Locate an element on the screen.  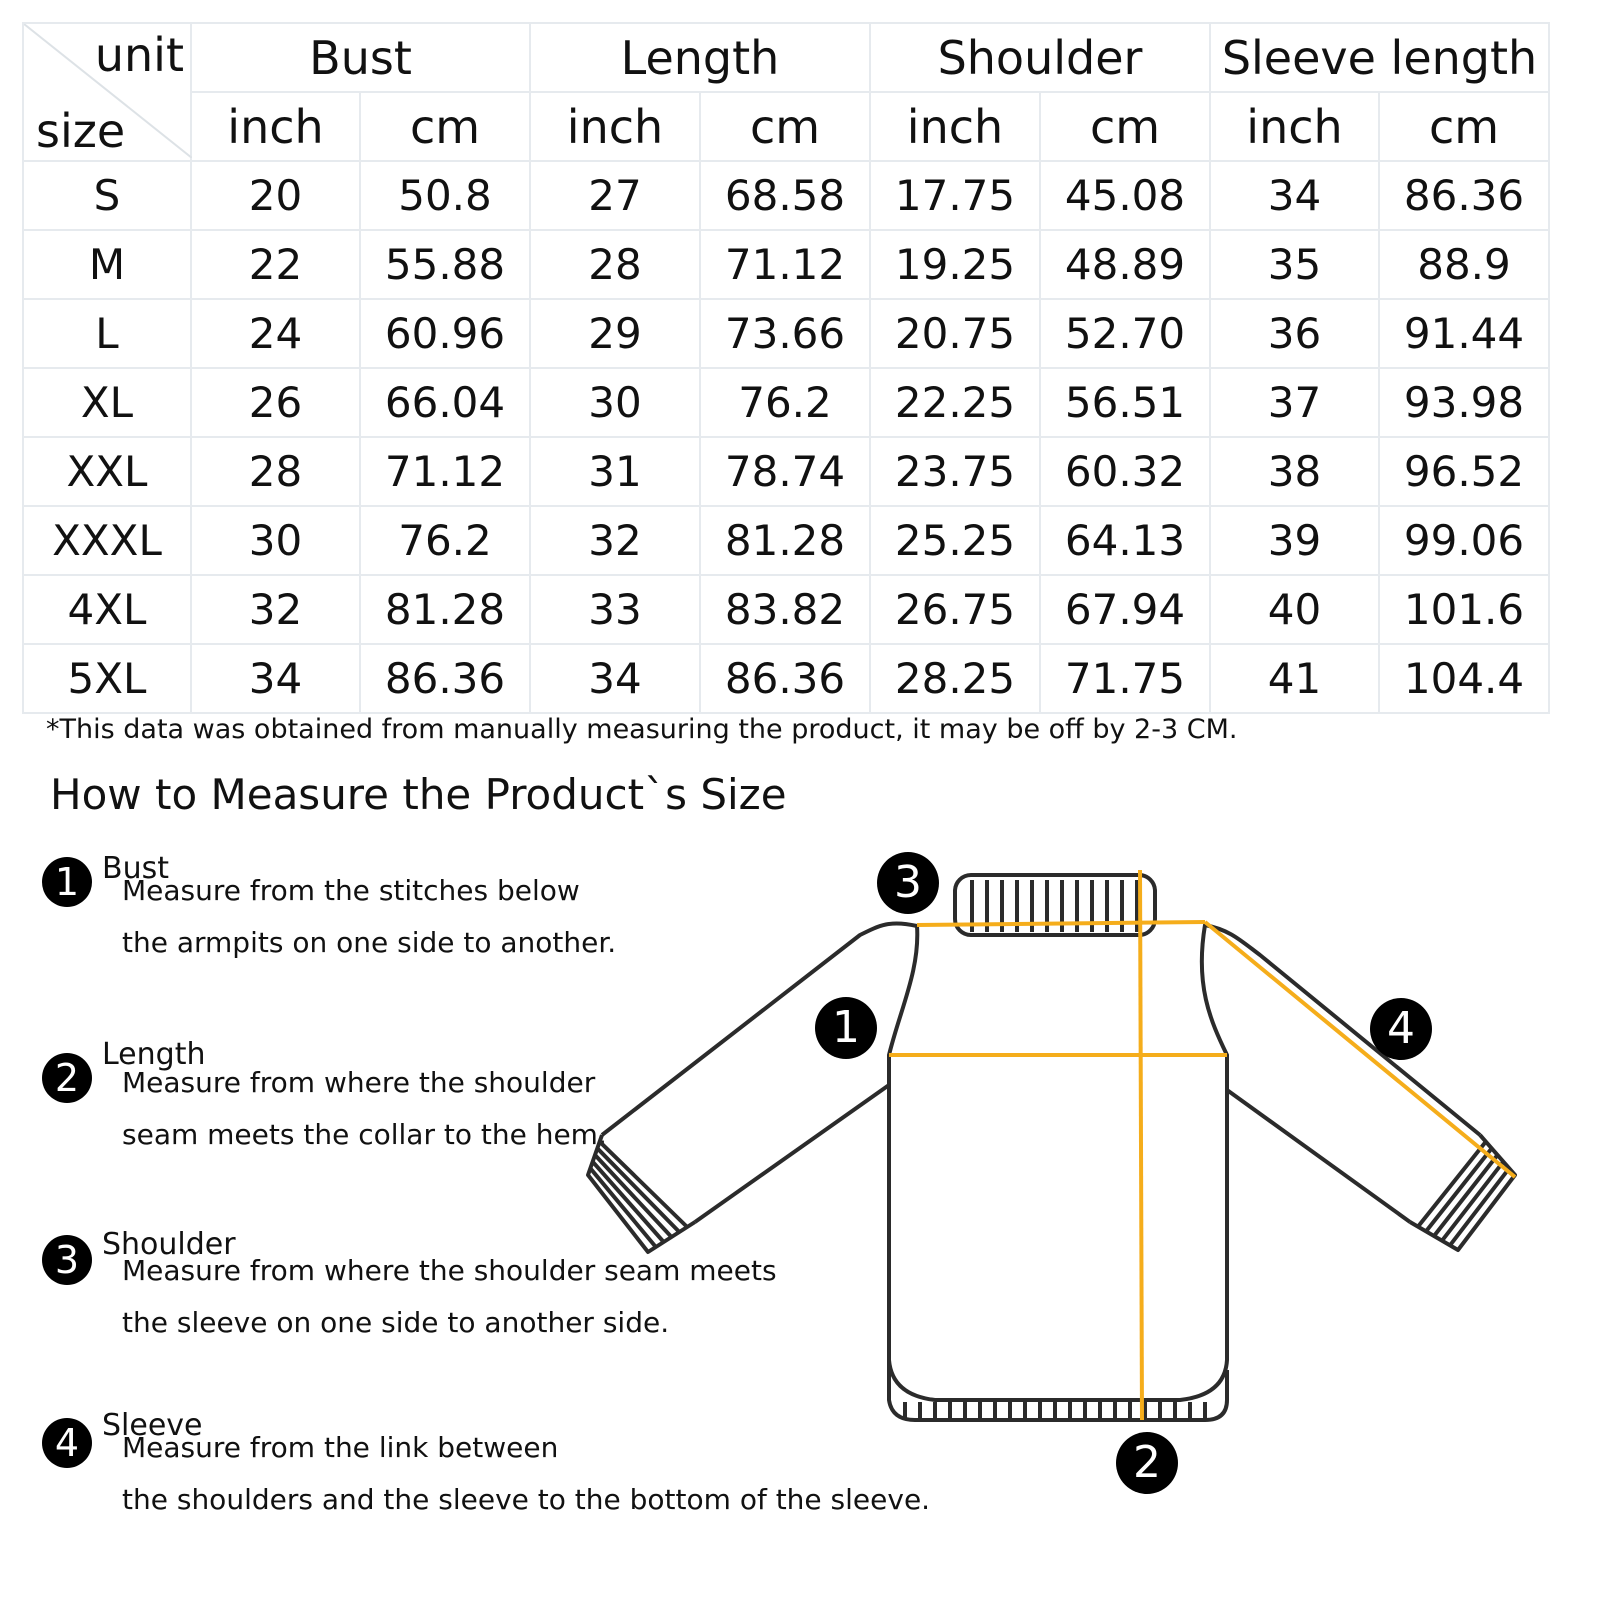
size-cell: 5XL is located at coordinates (107, 678).